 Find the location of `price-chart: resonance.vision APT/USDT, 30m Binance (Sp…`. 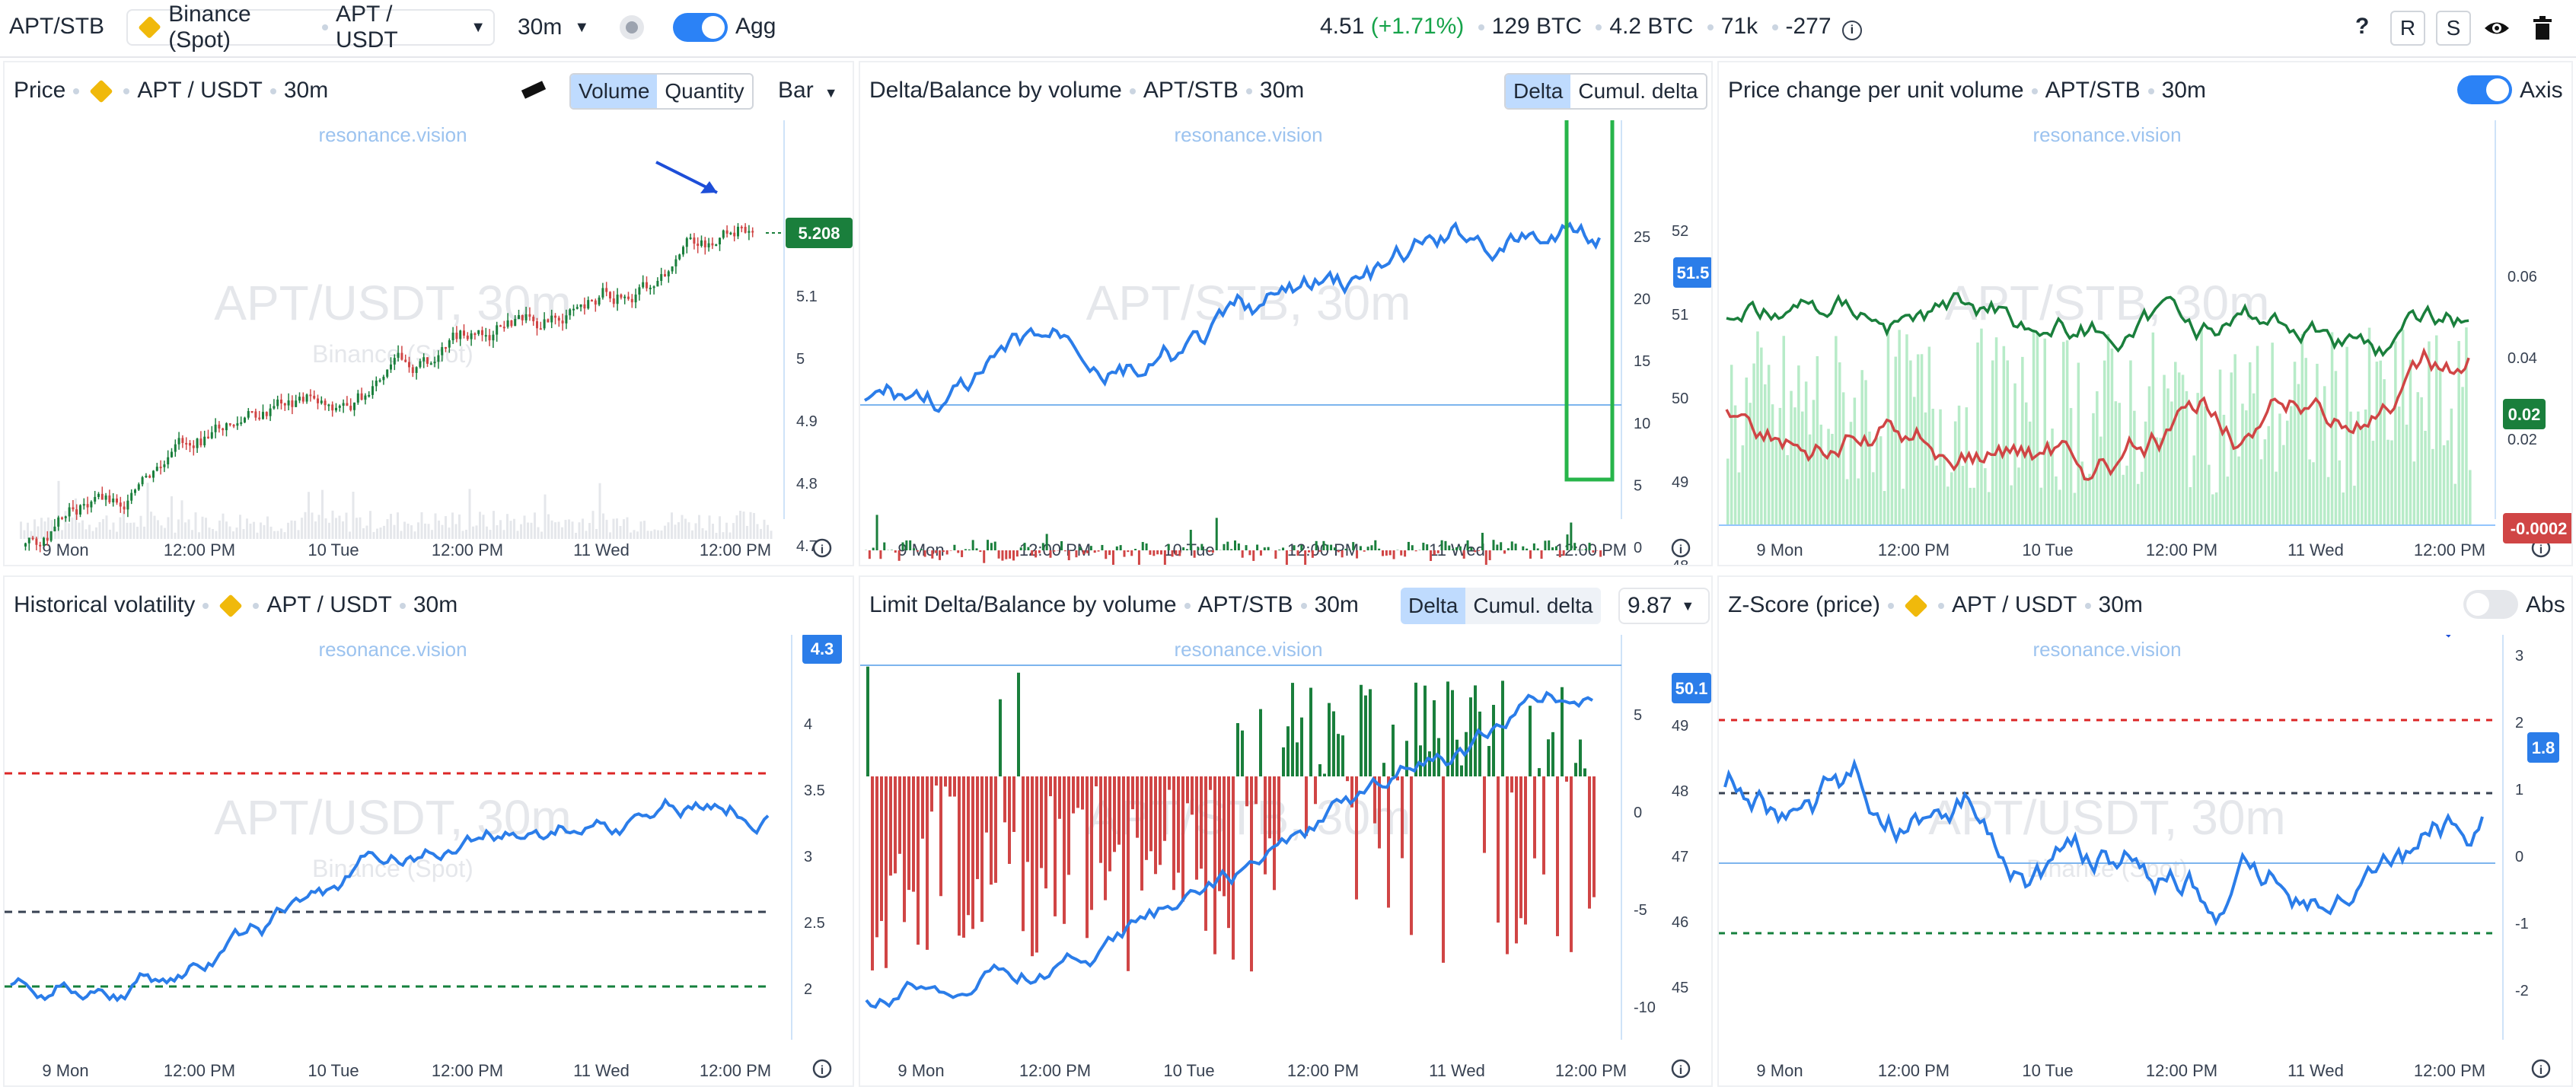

price-chart: resonance.vision APT/USDT, 30m Binance (Sp… is located at coordinates (429, 342).